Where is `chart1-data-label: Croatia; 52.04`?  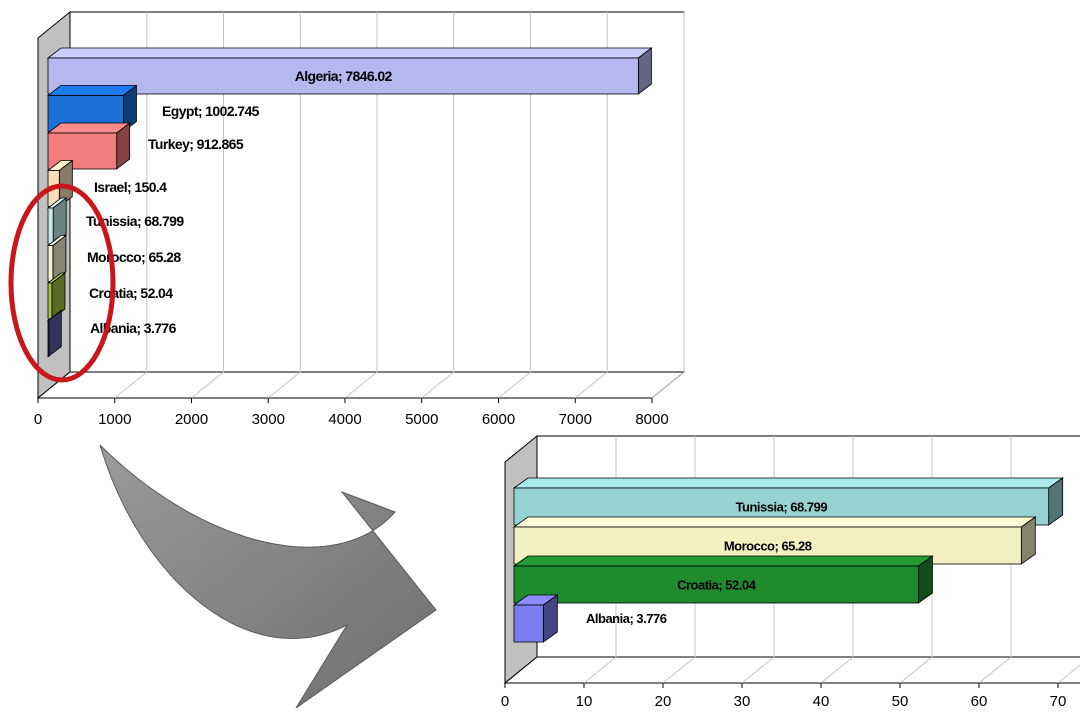 chart1-data-label: Croatia; 52.04 is located at coordinates (131, 293).